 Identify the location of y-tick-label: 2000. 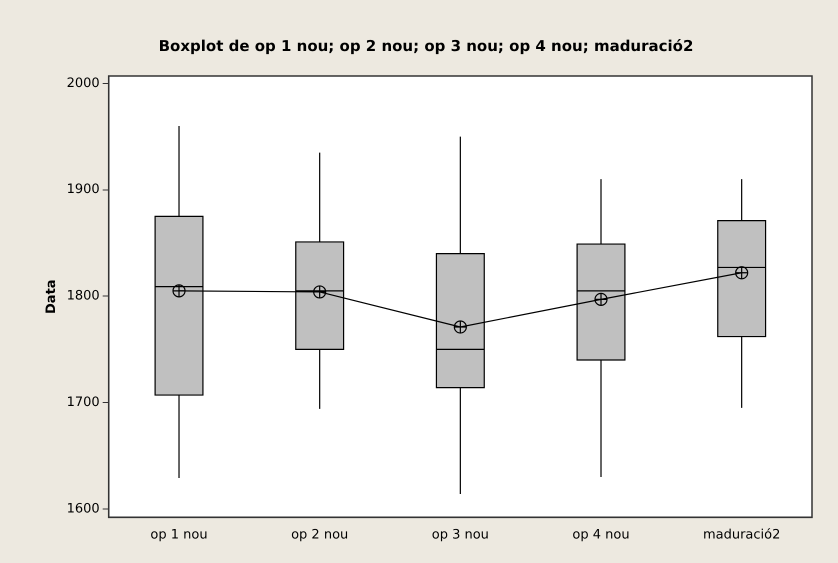
(83, 83).